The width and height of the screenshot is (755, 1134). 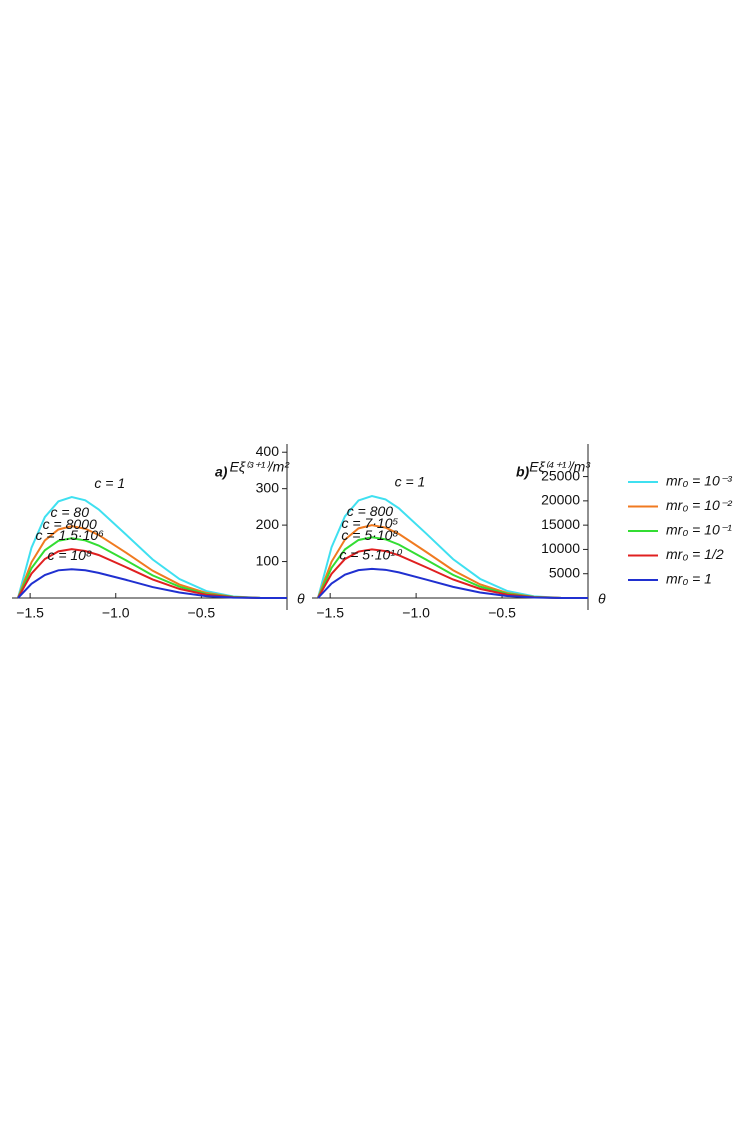 I want to click on curve-label: c = 80, so click(x=69, y=512).